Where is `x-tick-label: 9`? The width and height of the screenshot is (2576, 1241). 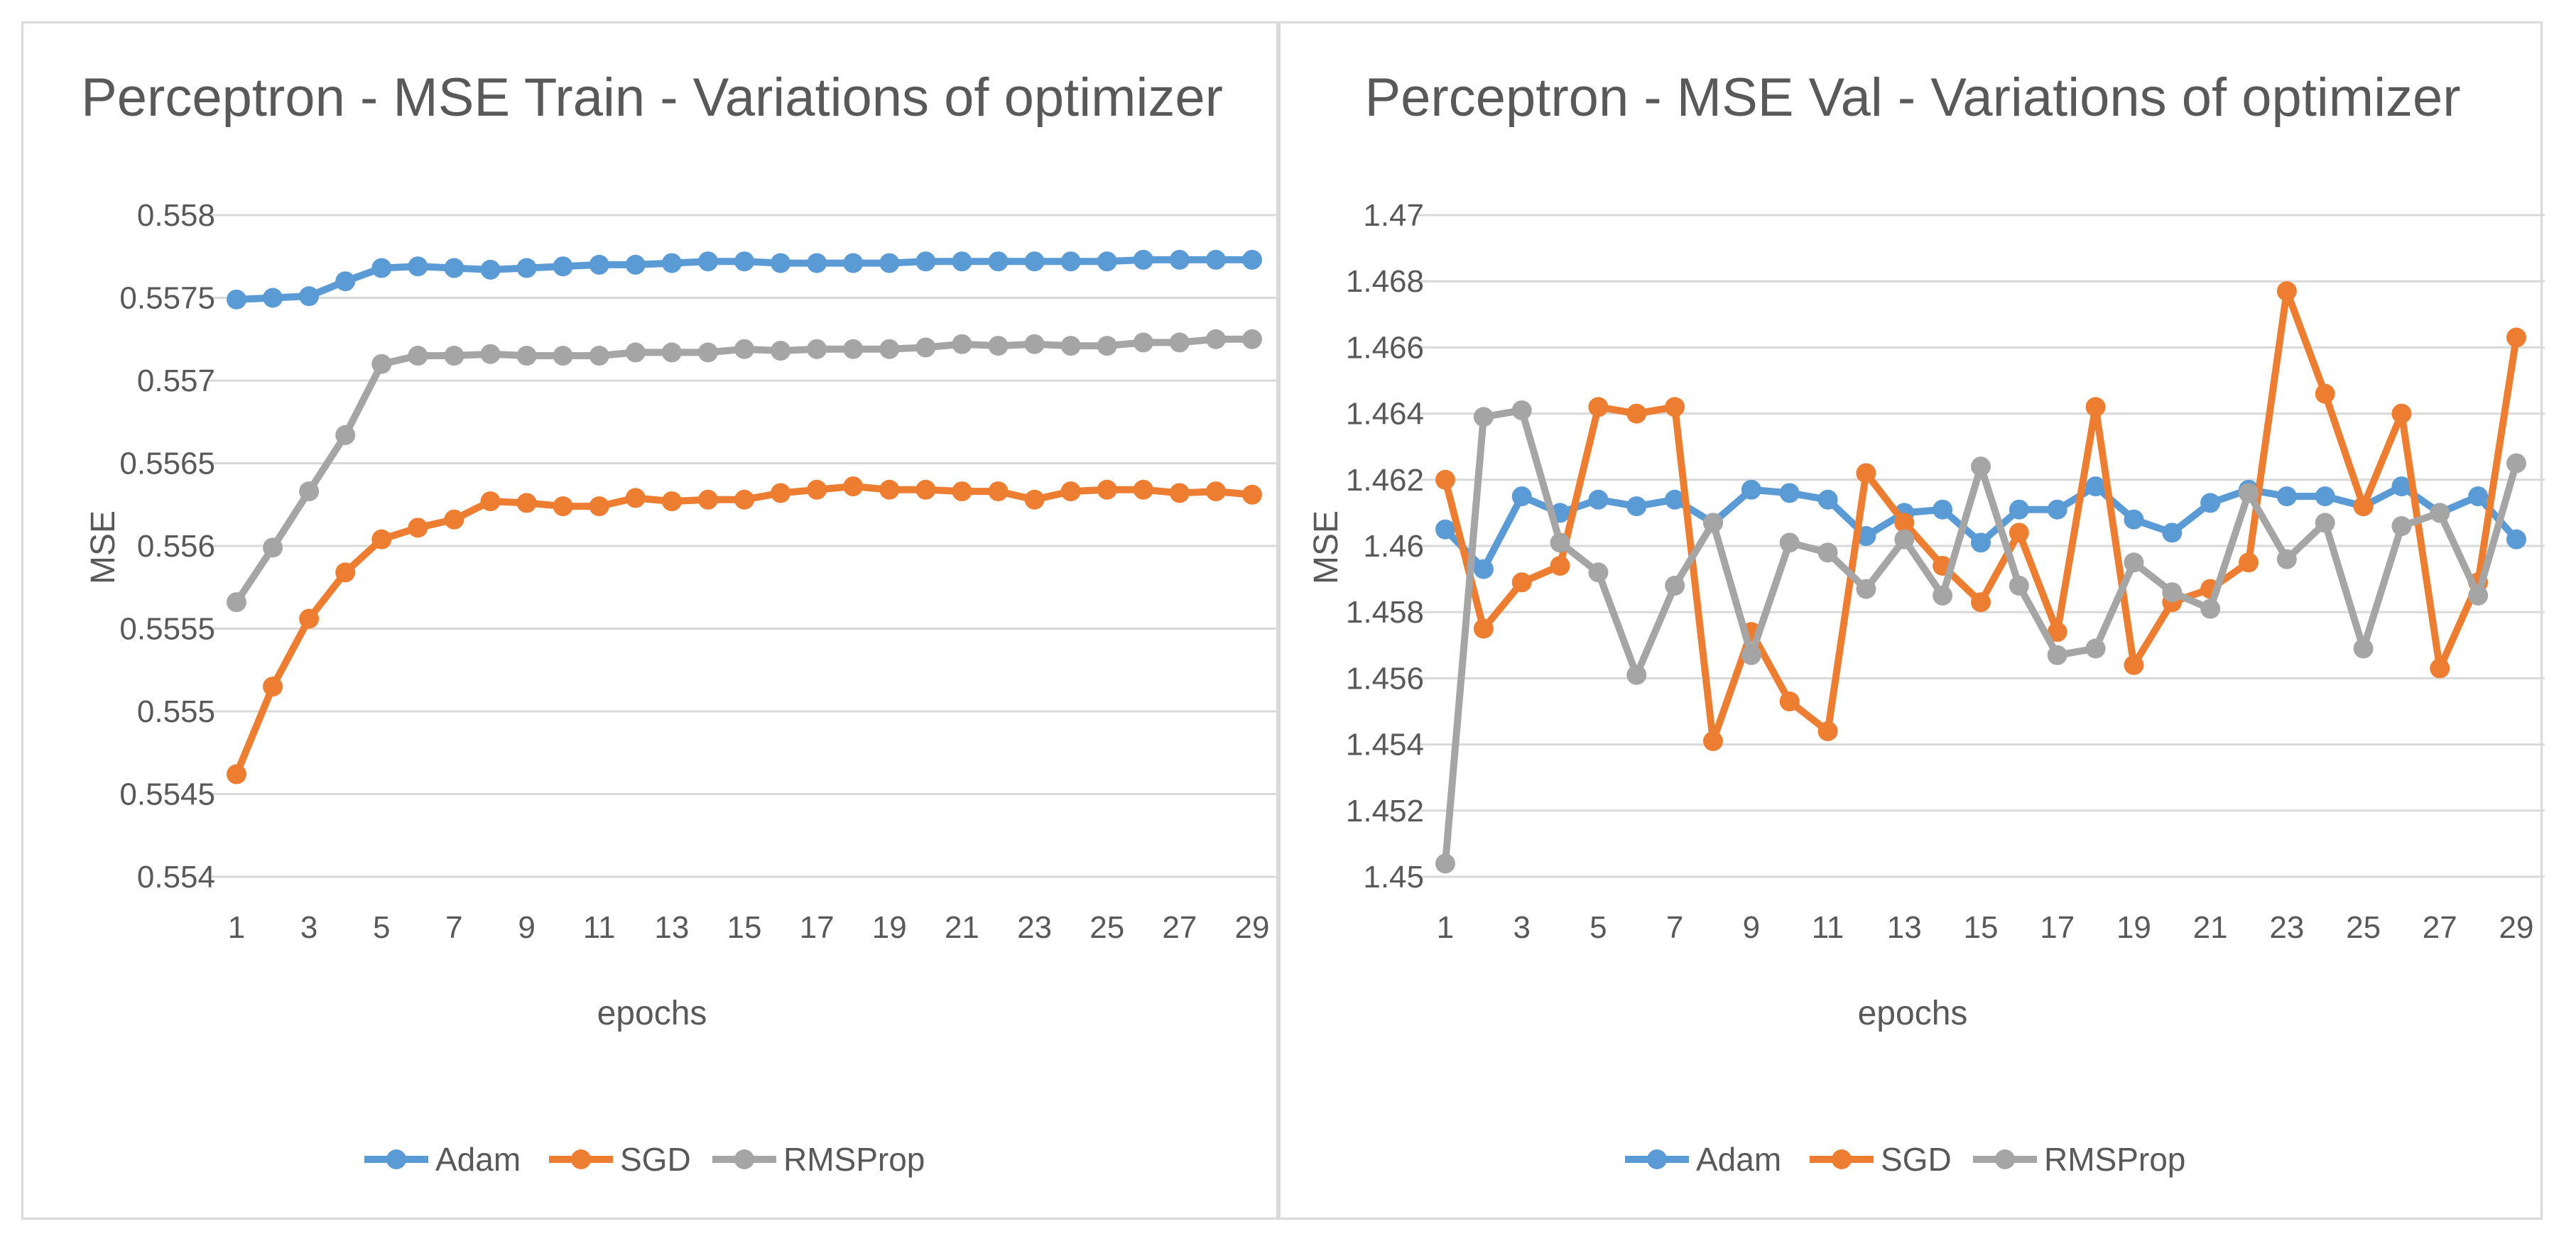
x-tick-label: 9 is located at coordinates (526, 927).